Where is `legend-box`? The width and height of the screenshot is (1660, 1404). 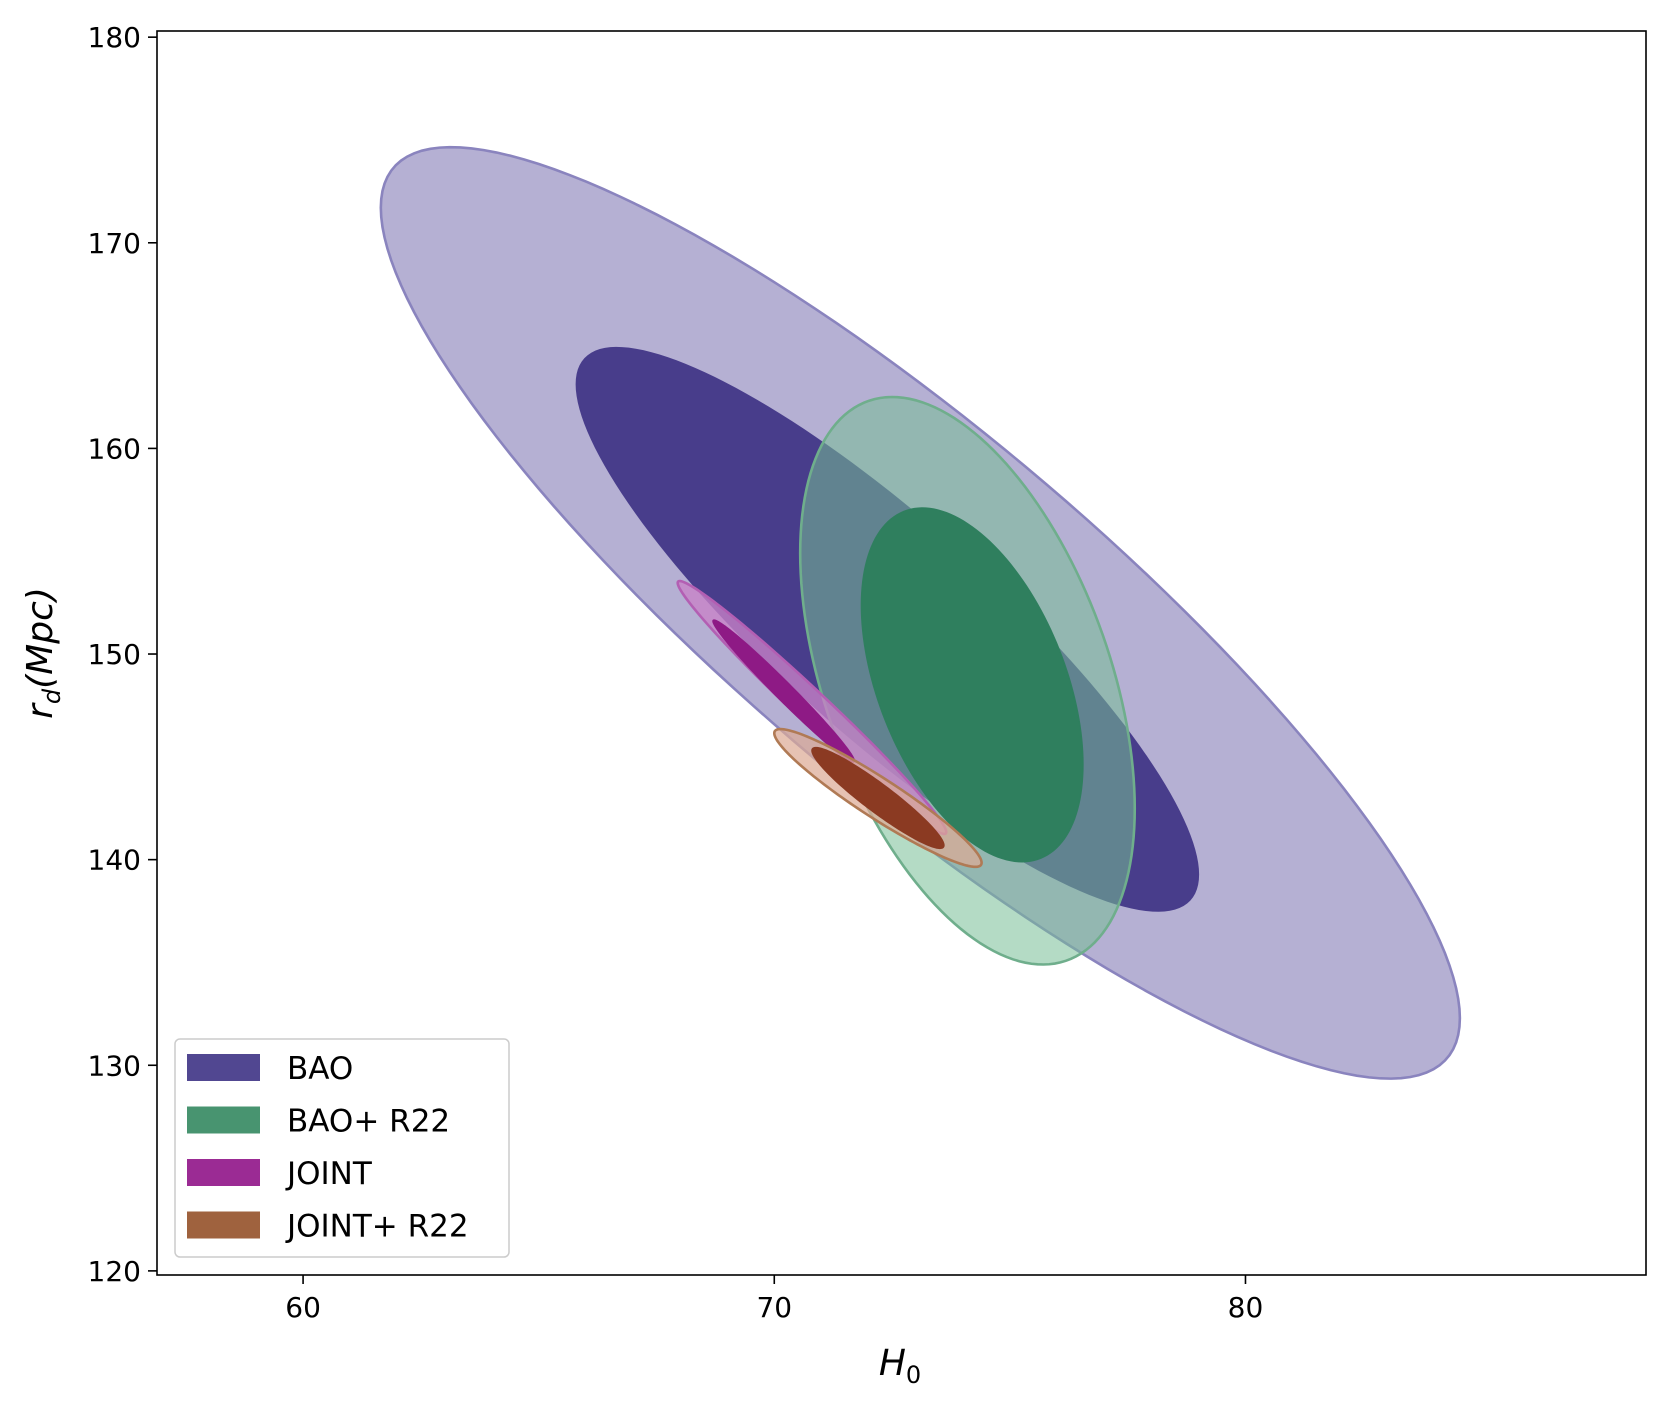
legend-box is located at coordinates (342, 1148).